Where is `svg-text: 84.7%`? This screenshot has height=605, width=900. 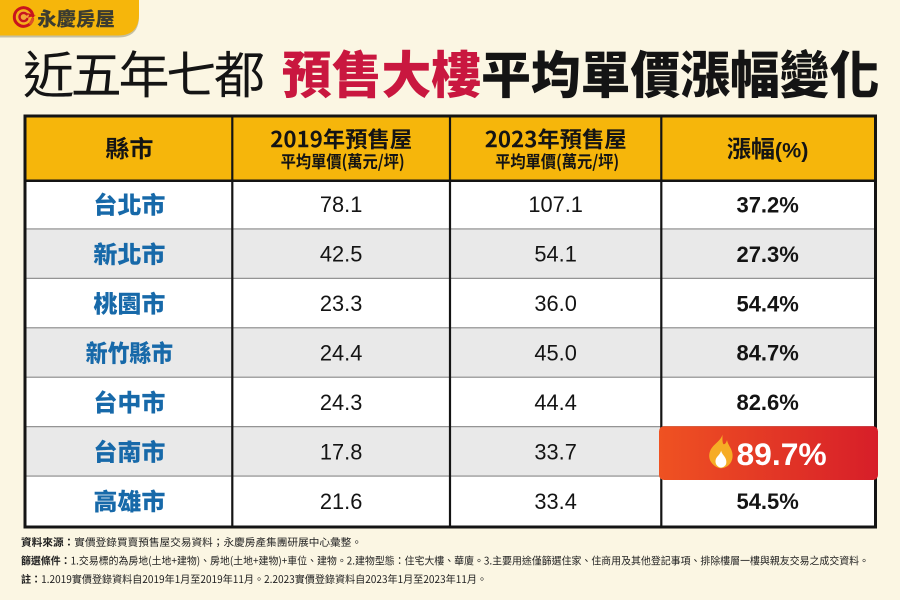 svg-text: 84.7% is located at coordinates (767, 353).